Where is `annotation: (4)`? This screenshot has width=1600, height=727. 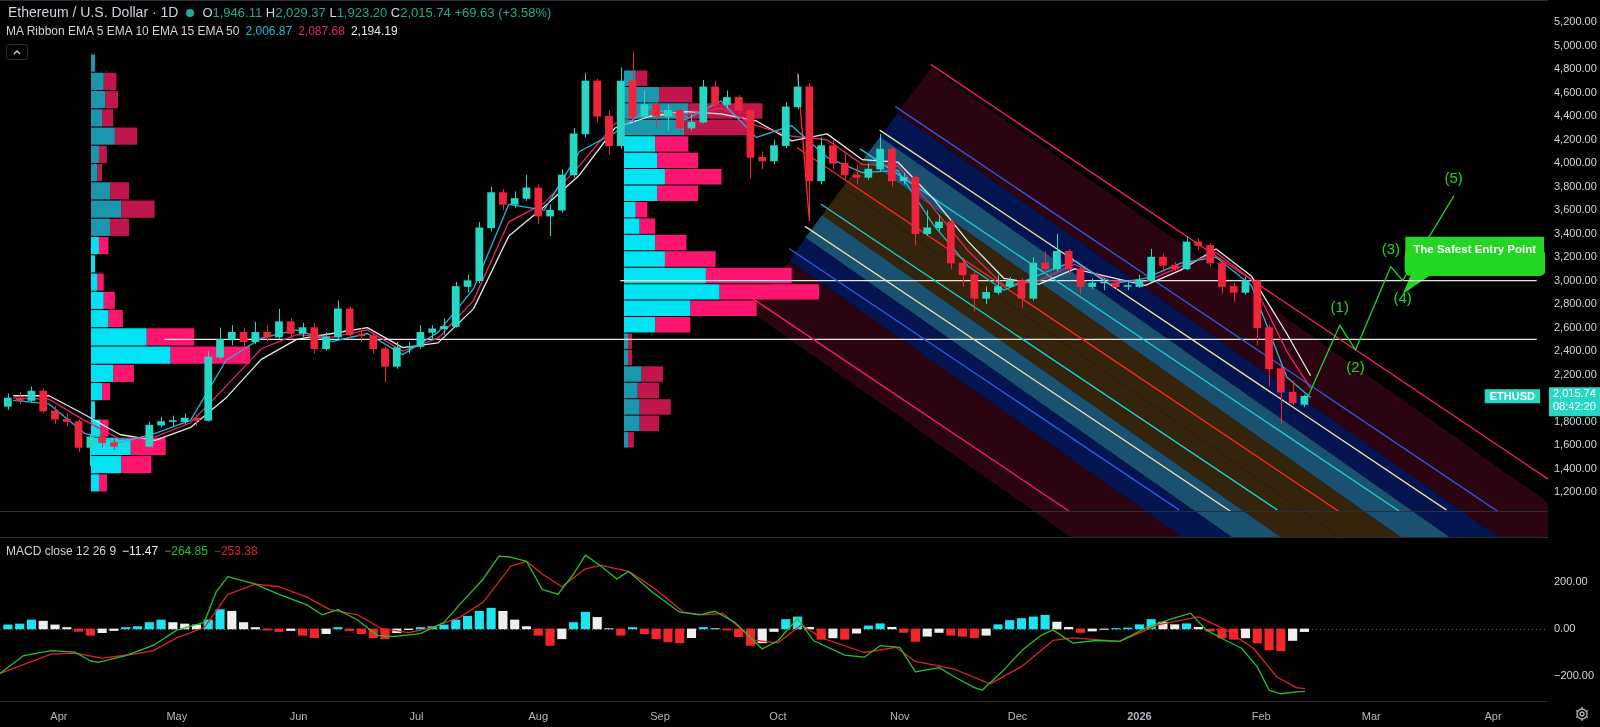
annotation: (4) is located at coordinates (1402, 297).